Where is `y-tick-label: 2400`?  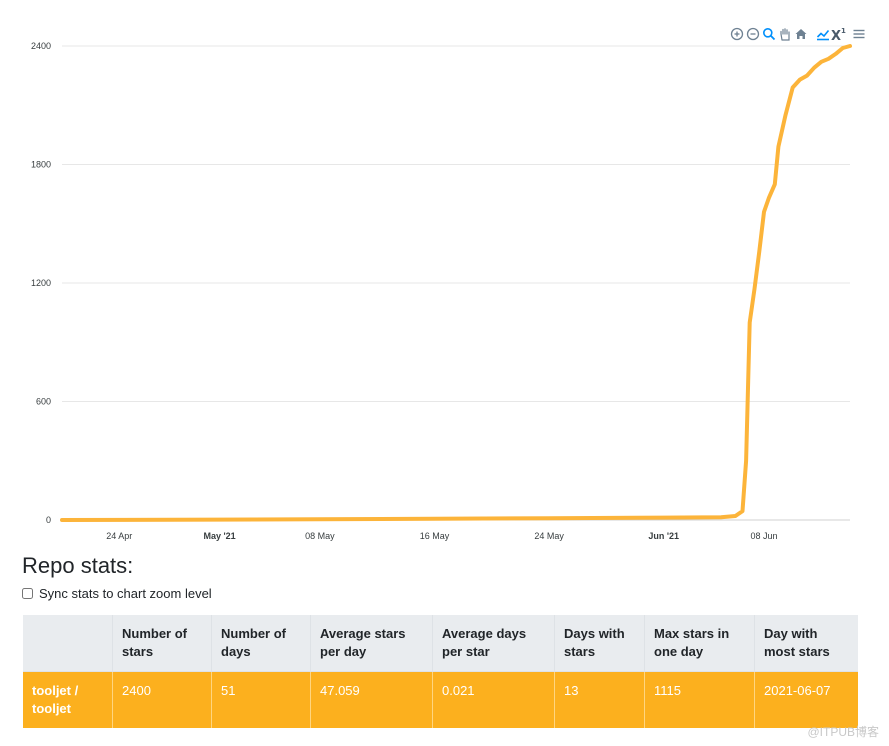
y-tick-label: 2400 is located at coordinates (41, 46).